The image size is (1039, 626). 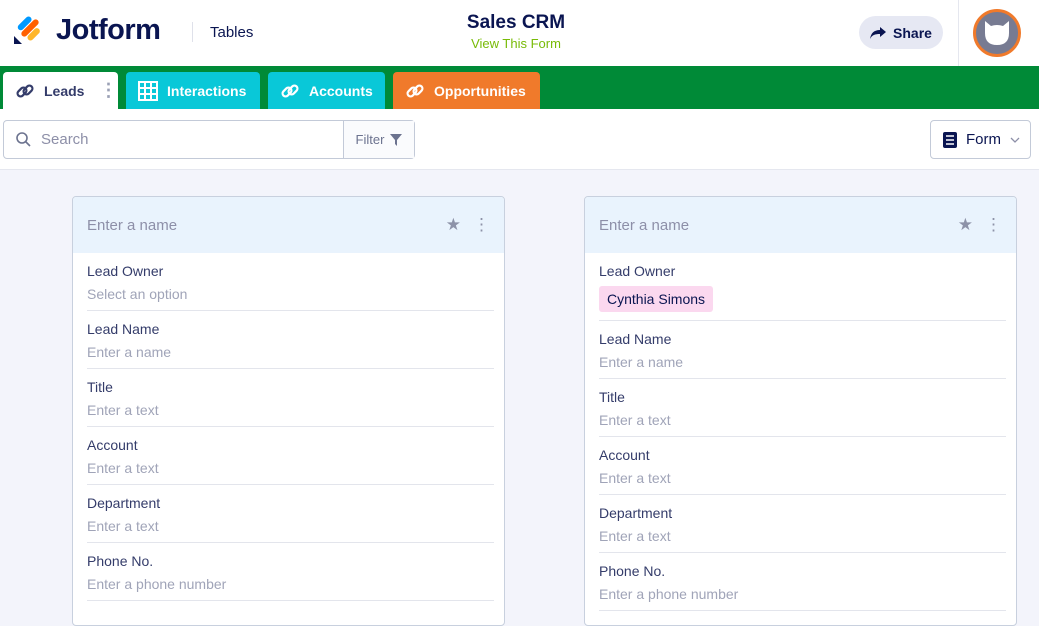 What do you see at coordinates (207, 90) in the screenshot?
I see `tab-label: Interactions` at bounding box center [207, 90].